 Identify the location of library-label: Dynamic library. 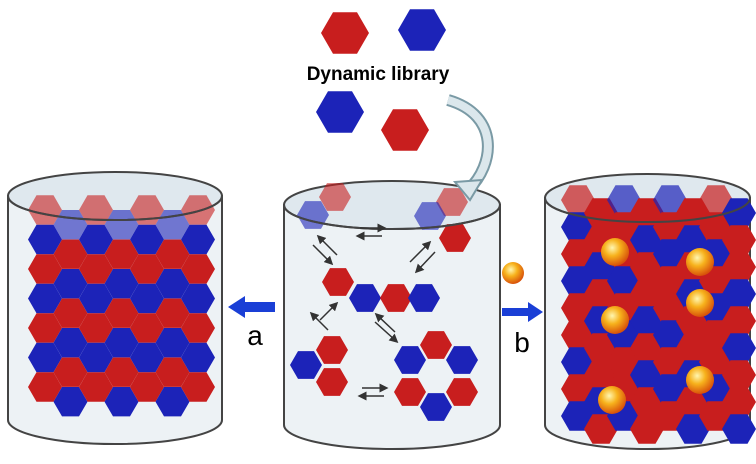
(378, 74).